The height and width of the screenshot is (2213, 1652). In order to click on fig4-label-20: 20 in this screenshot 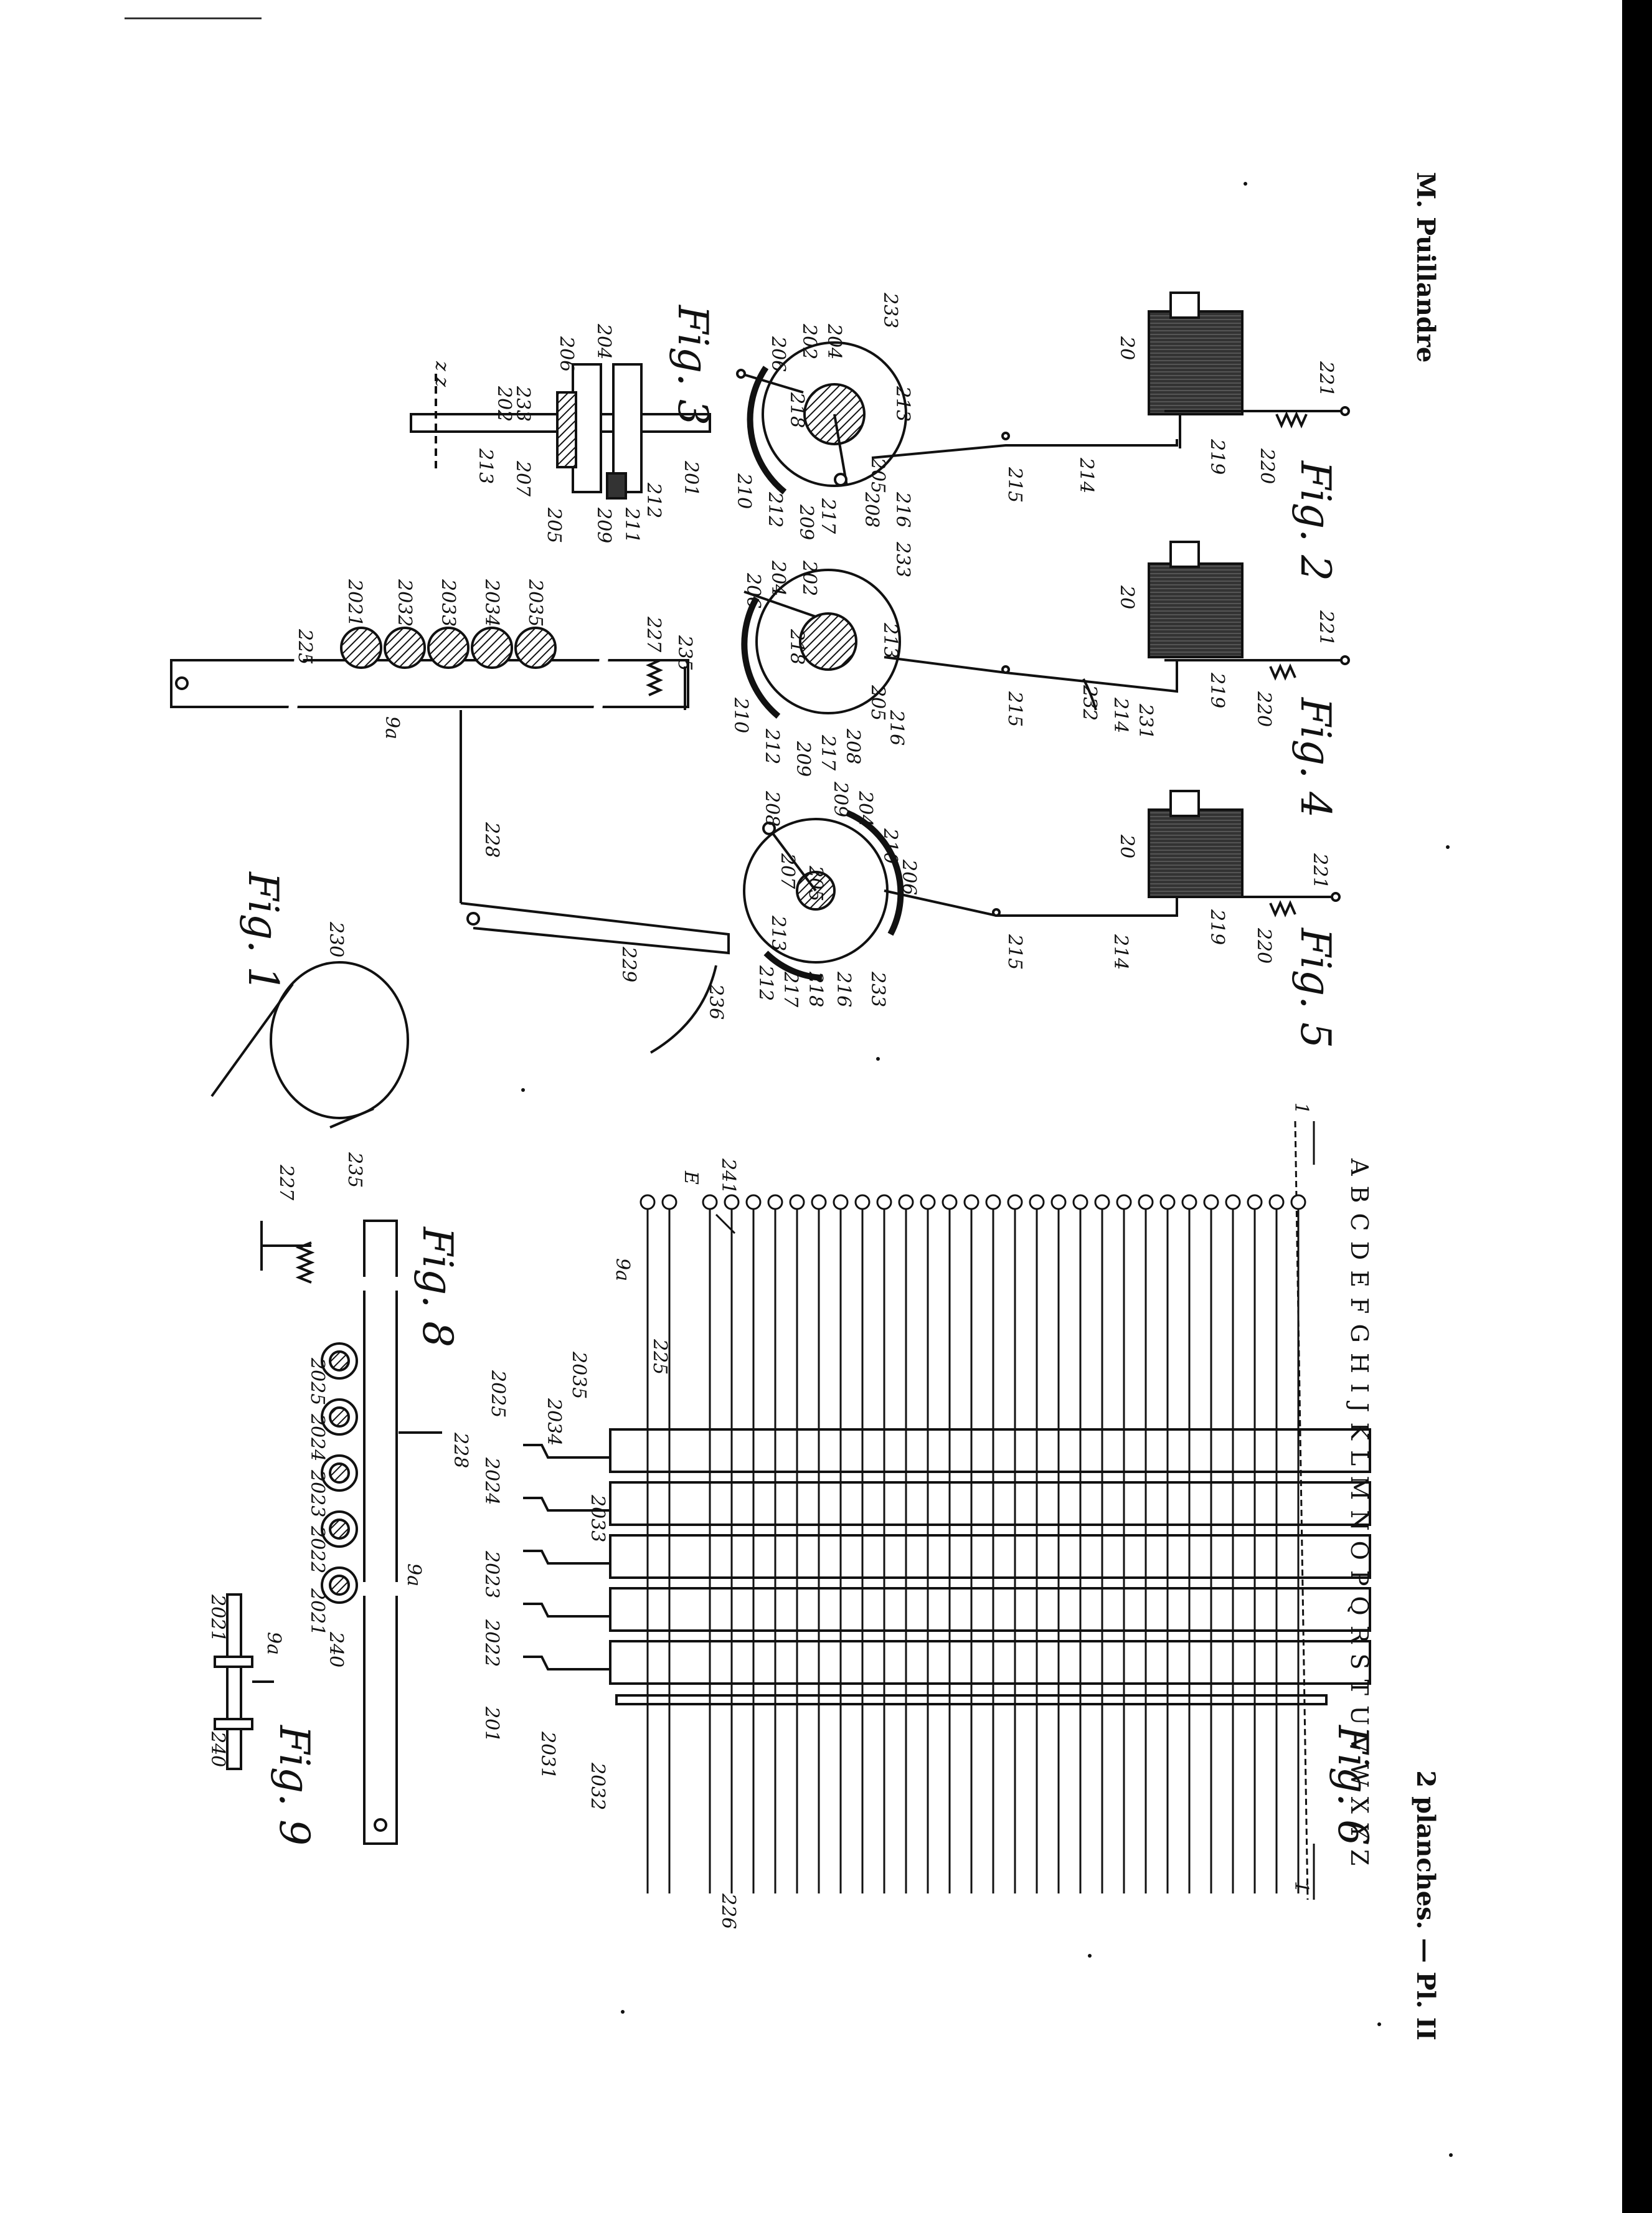, I will do `click(1127, 597)`.